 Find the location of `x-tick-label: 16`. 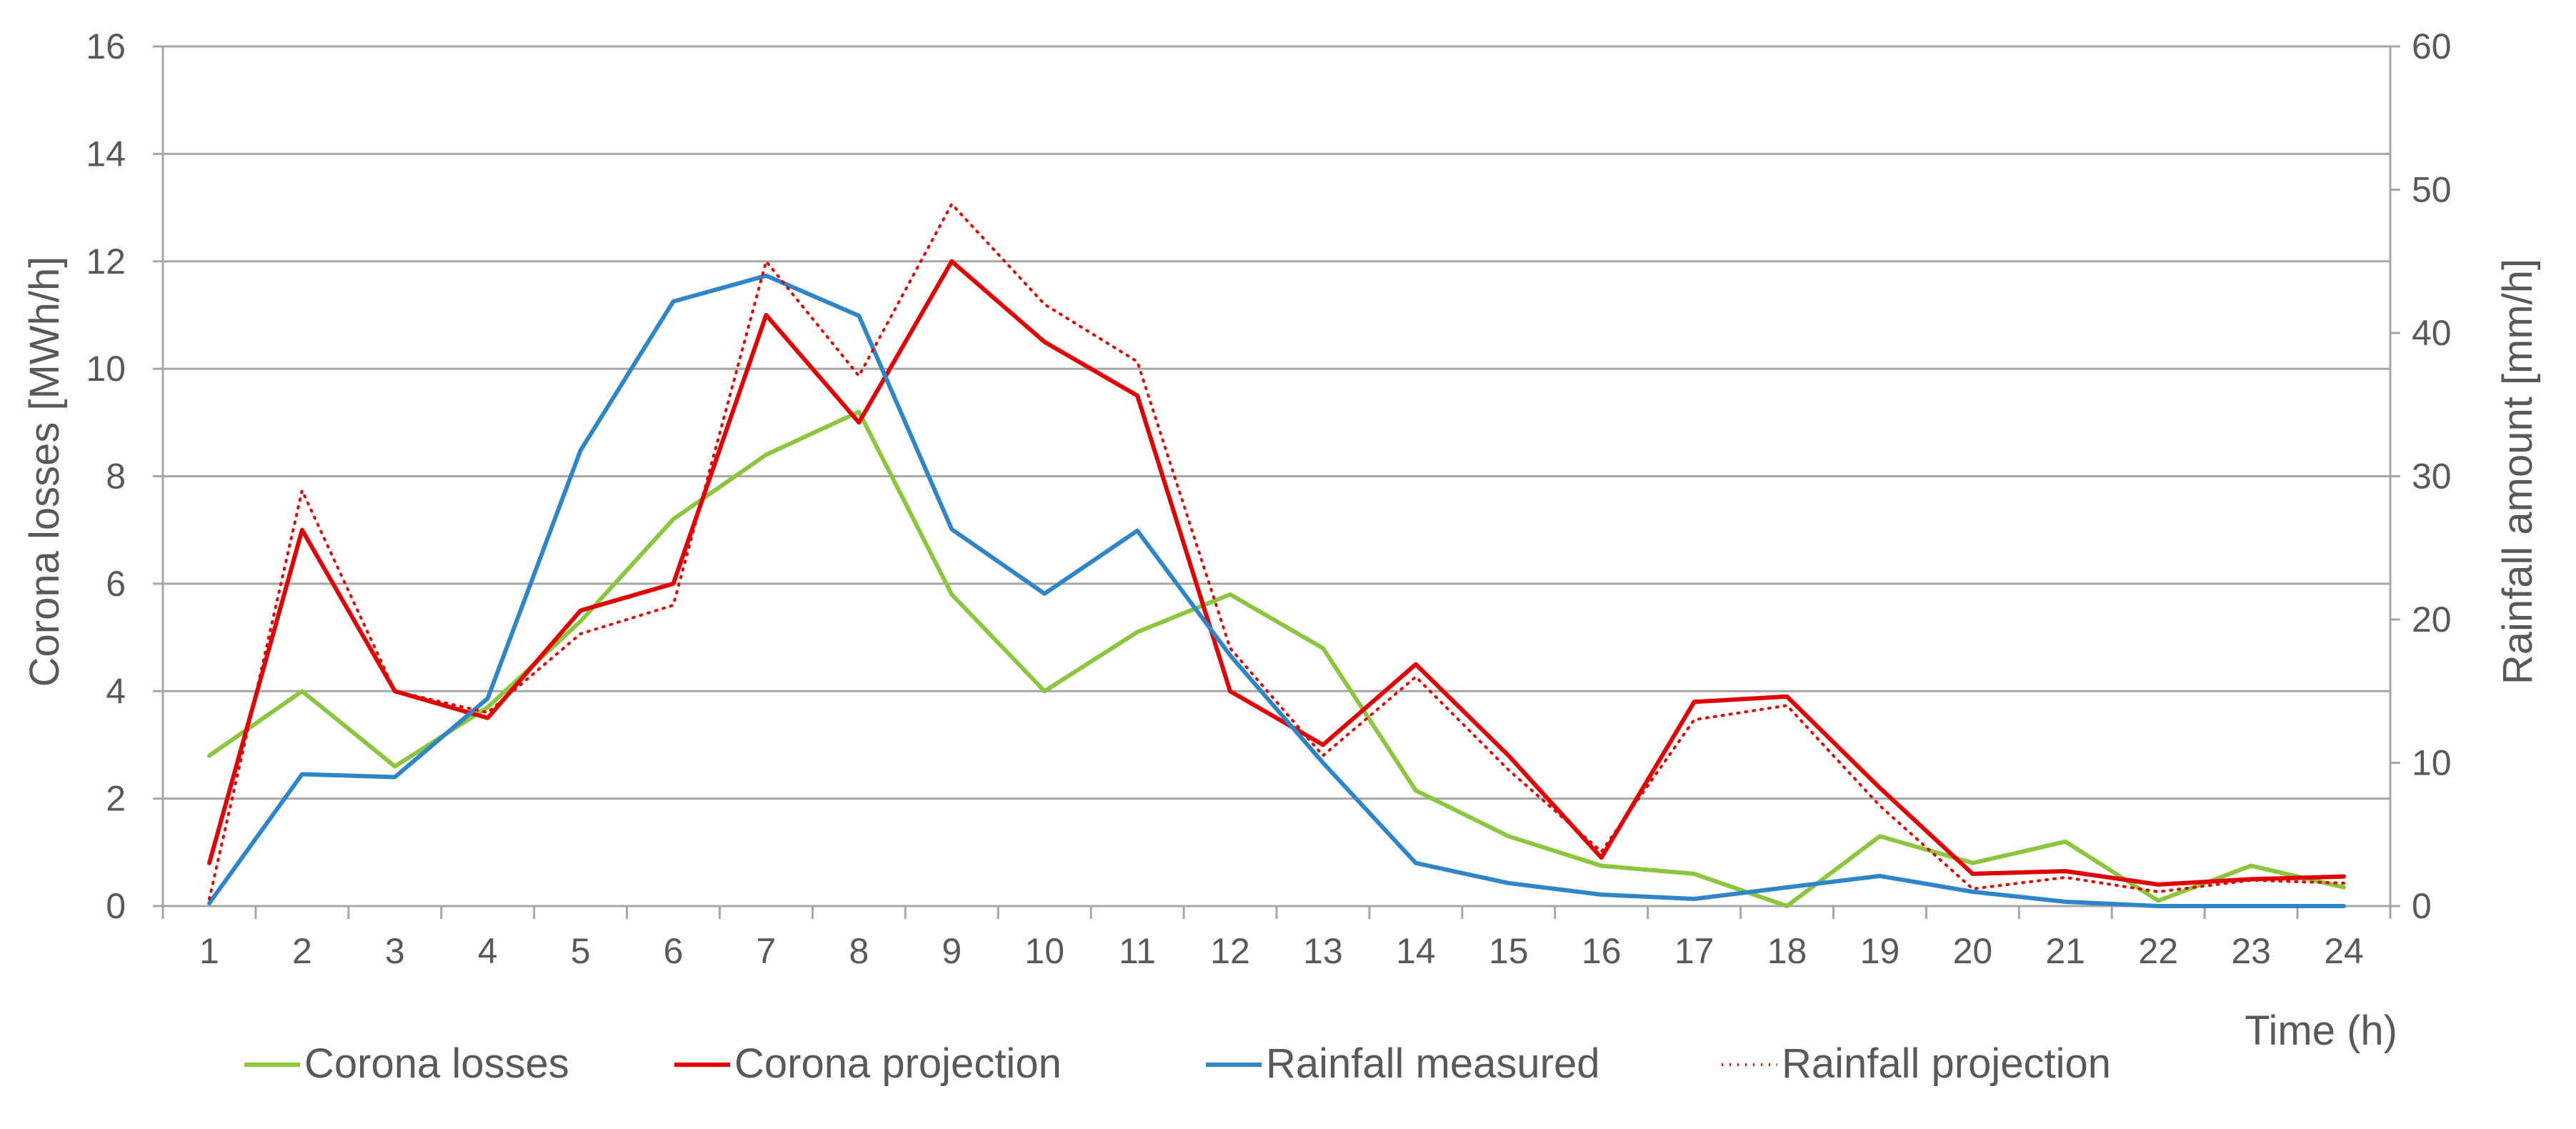

x-tick-label: 16 is located at coordinates (1602, 951).